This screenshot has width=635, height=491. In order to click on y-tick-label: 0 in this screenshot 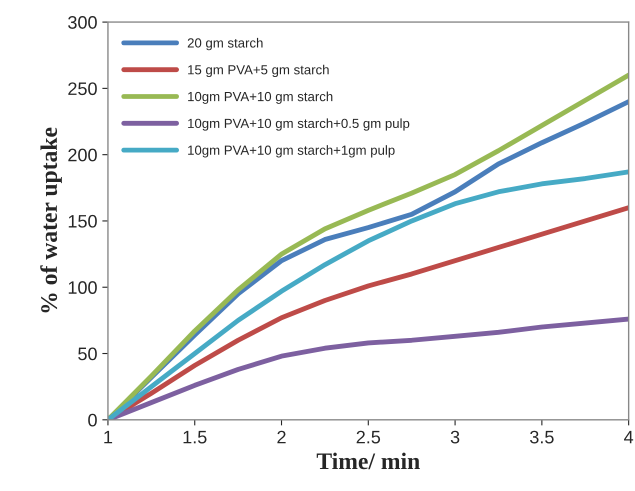, I will do `click(92, 420)`.